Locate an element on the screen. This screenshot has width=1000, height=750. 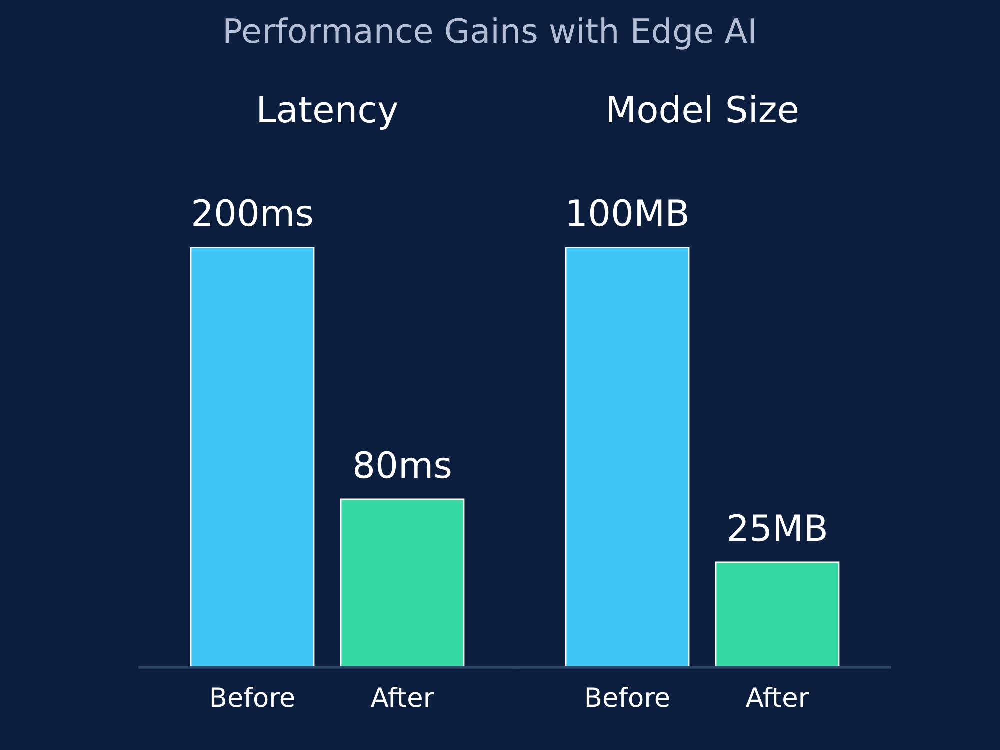
data-label: 100MB is located at coordinates (628, 213).